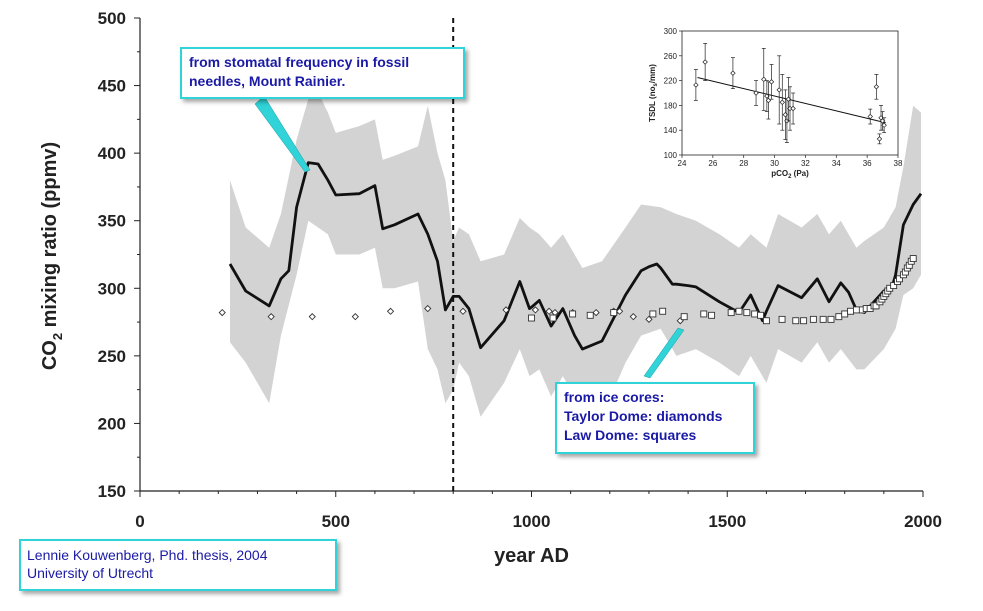  Describe the element at coordinates (112, 356) in the screenshot. I see `y-tick-label: 250` at that location.